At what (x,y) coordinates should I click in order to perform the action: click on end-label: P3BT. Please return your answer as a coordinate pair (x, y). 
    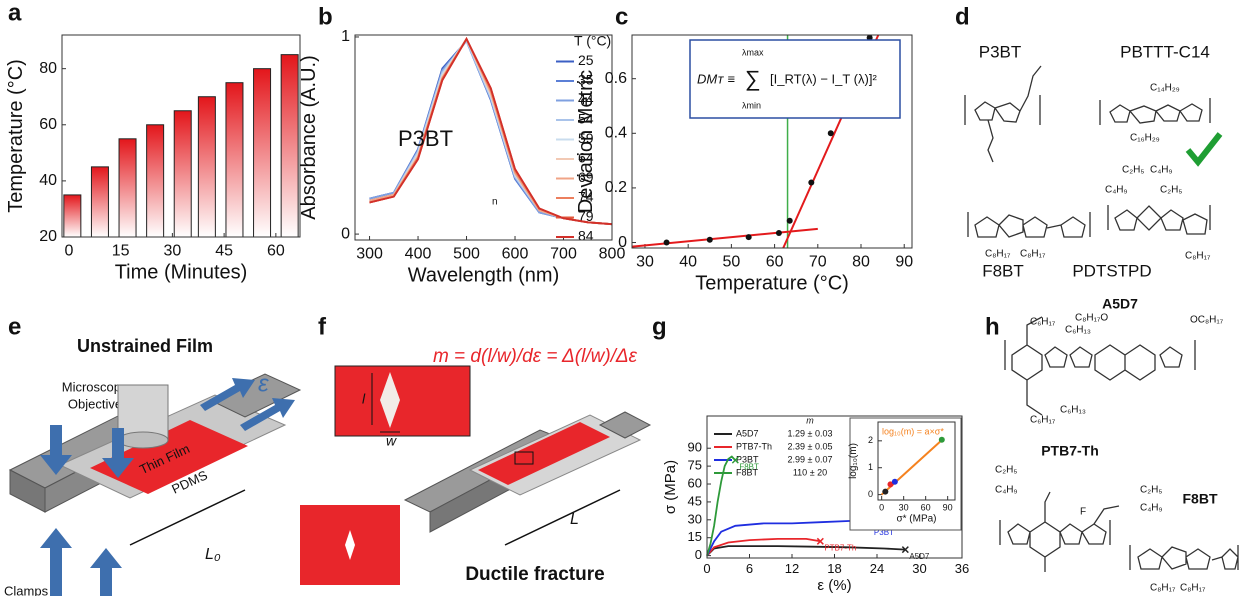
    Looking at the image, I should click on (884, 532).